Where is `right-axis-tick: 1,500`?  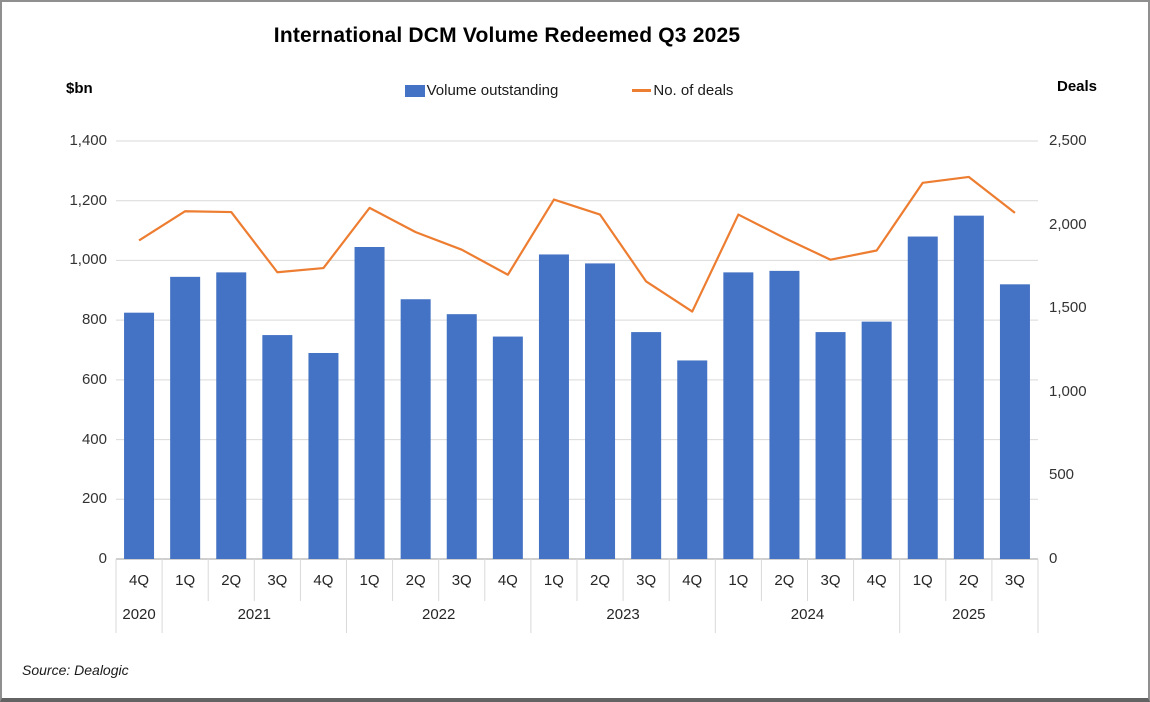
right-axis-tick: 1,500 is located at coordinates (1068, 308).